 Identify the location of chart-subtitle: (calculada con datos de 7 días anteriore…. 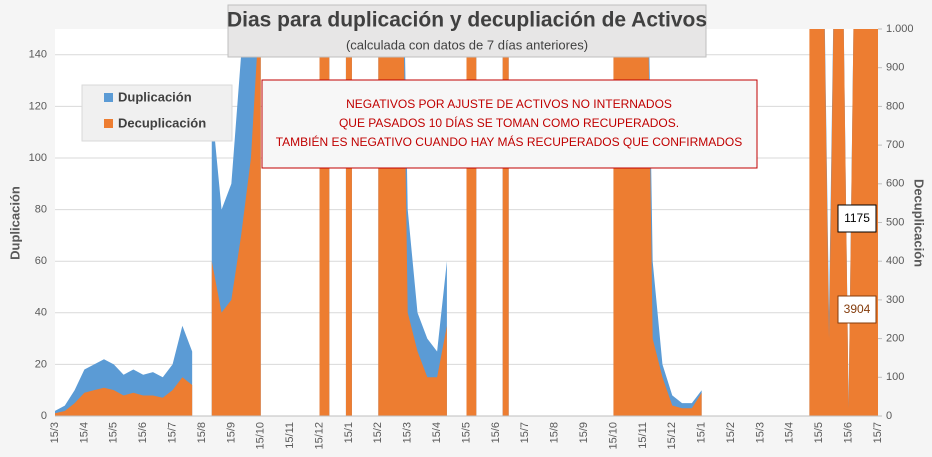
(467, 44).